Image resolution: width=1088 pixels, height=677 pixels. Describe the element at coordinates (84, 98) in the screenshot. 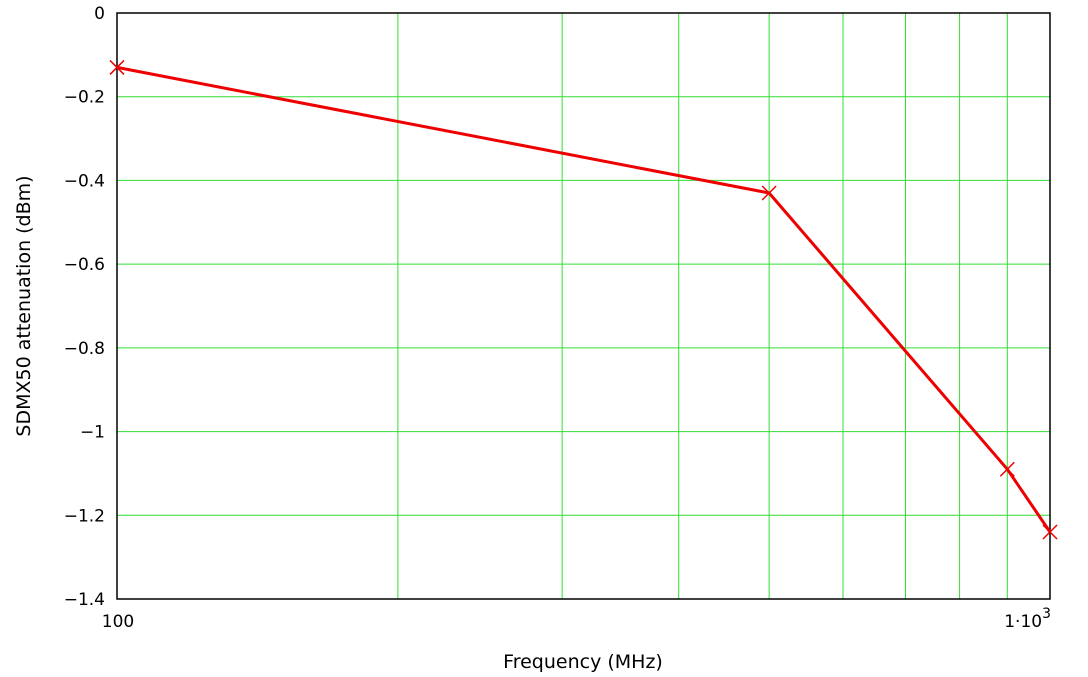

I see `y-tick-label: −0.2` at that location.